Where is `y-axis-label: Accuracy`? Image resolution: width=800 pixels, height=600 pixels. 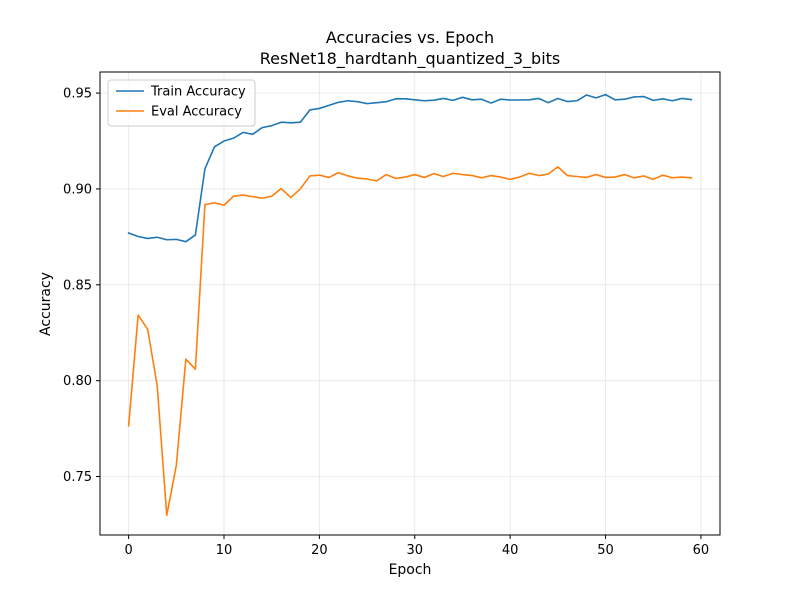
y-axis-label: Accuracy is located at coordinates (46, 304).